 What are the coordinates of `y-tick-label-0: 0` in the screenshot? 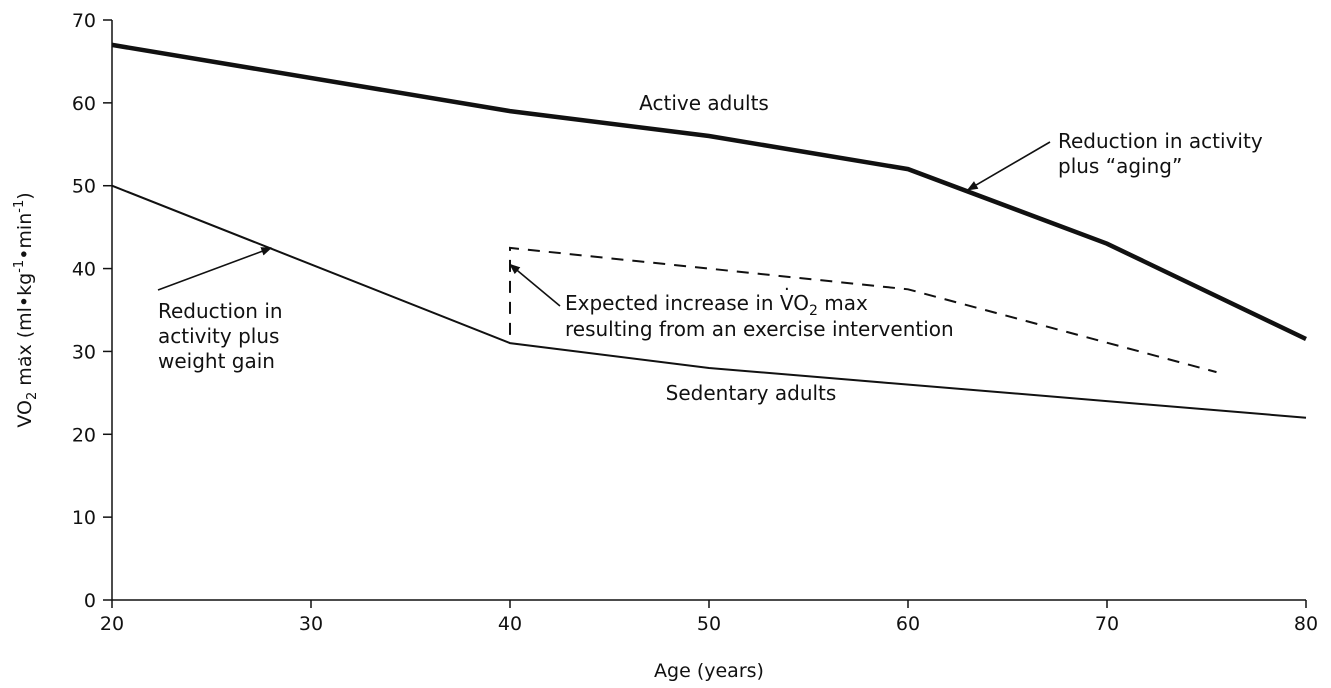 It's located at (90, 601).